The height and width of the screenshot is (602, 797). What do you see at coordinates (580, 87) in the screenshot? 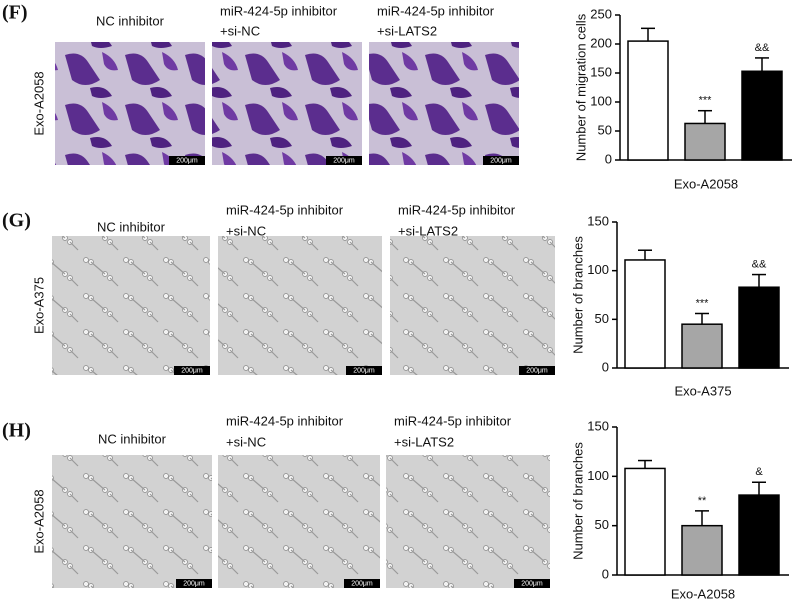
I see `y-axis-label: Number of migration cells` at bounding box center [580, 87].